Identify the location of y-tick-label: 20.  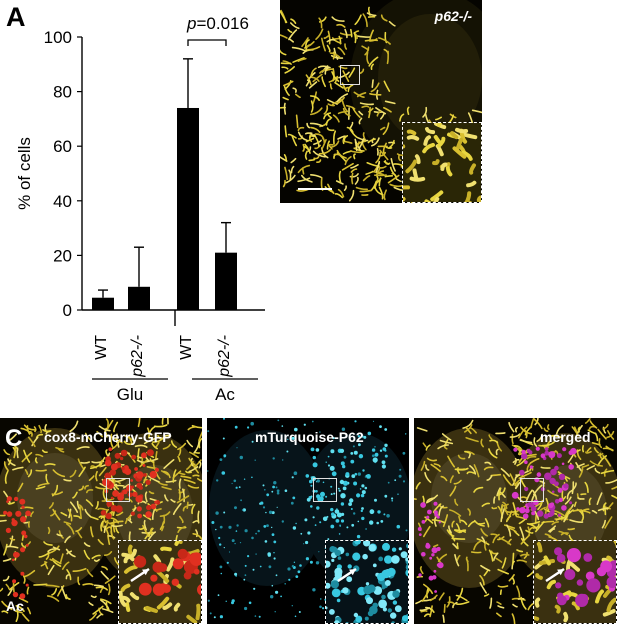
(62, 255).